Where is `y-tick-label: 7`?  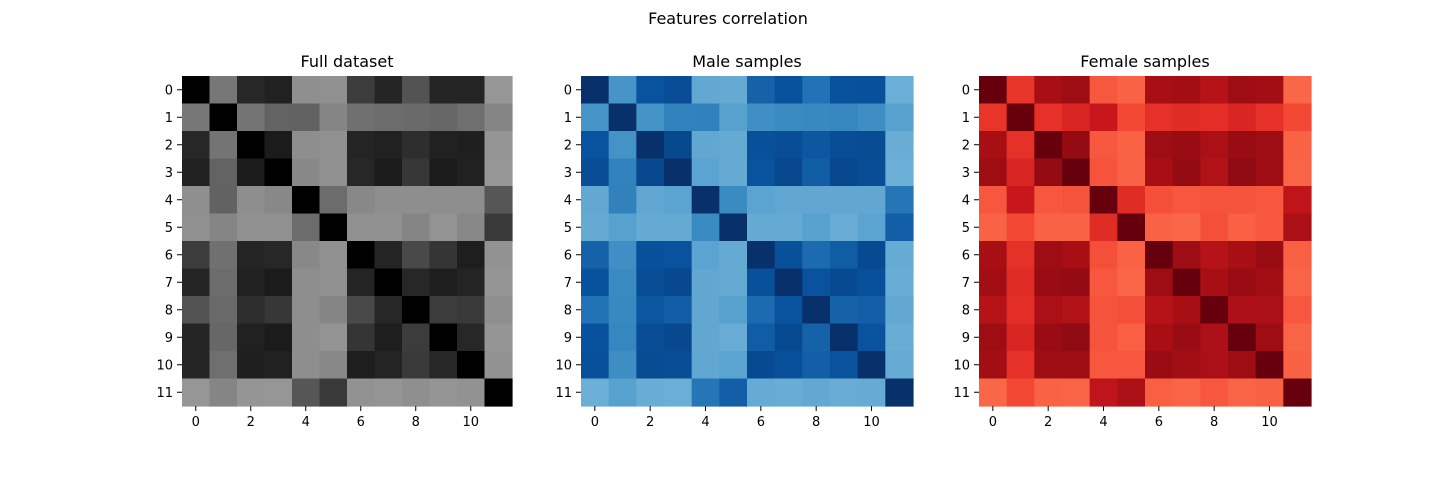 y-tick-label: 7 is located at coordinates (169, 283).